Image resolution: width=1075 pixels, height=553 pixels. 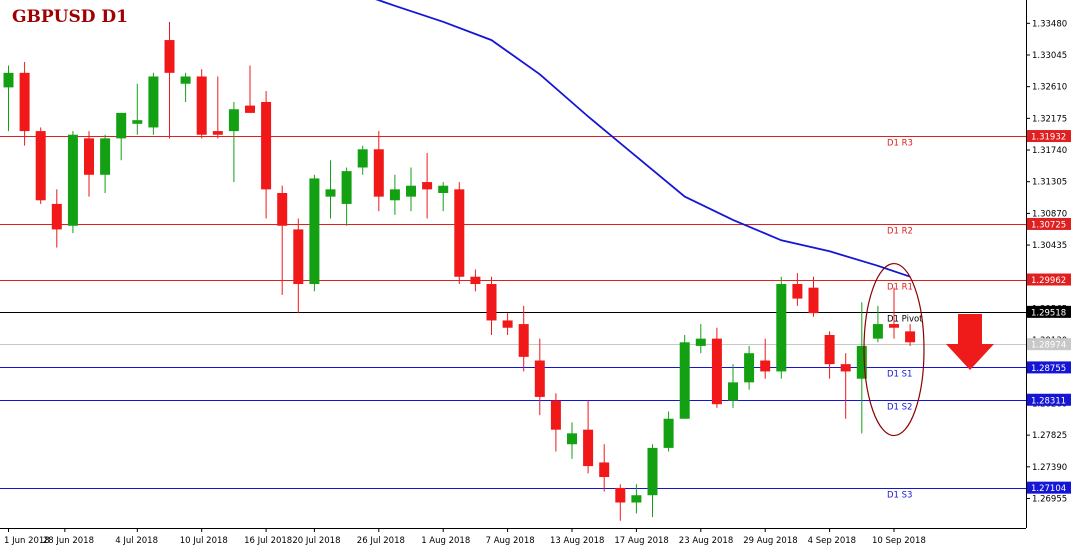 What do you see at coordinates (928, 349) in the screenshot?
I see `annotations` at bounding box center [928, 349].